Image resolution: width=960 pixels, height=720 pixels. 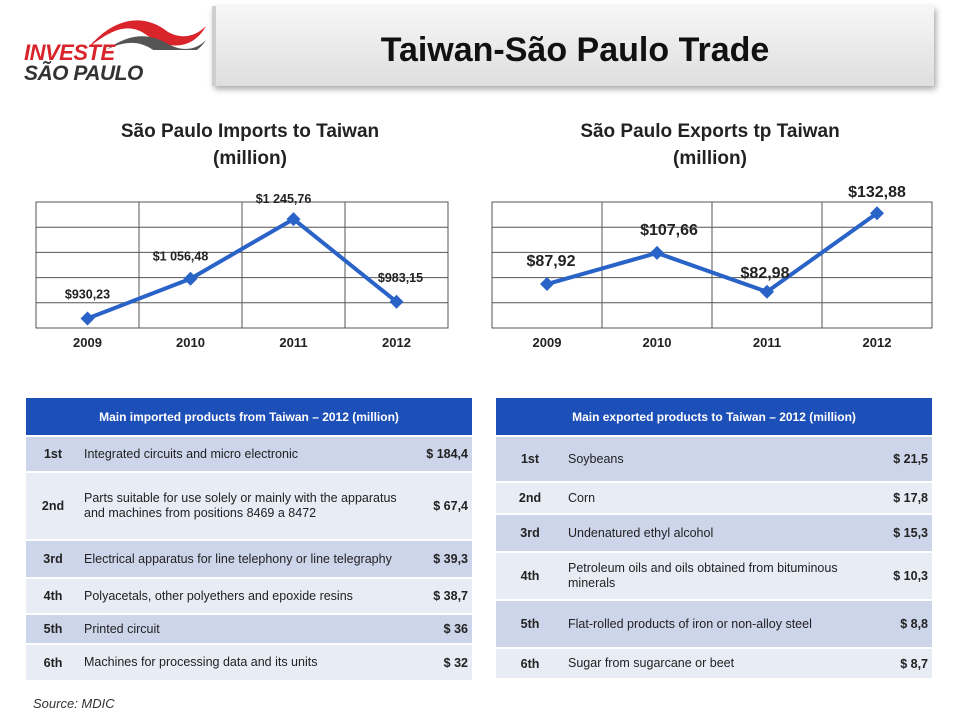 I want to click on data-label: $82,98, so click(x=765, y=273).